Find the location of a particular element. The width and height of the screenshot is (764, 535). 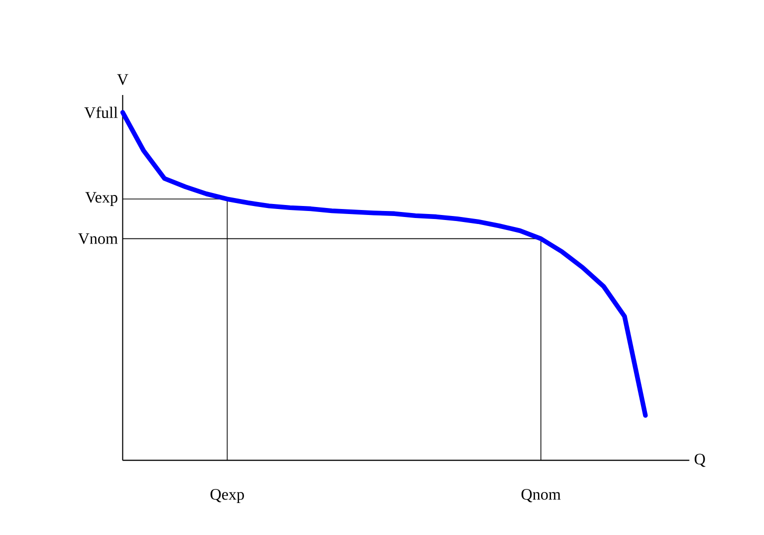

x-tick-label: Qexp is located at coordinates (227, 496).